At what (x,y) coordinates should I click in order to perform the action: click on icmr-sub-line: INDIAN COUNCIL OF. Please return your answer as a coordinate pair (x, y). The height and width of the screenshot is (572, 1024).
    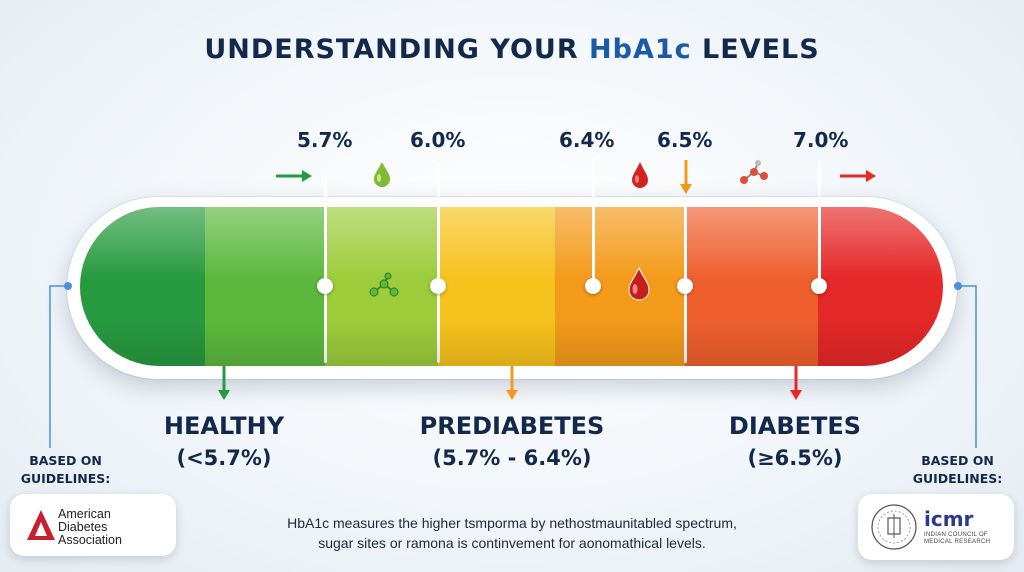
    Looking at the image, I should click on (956, 535).